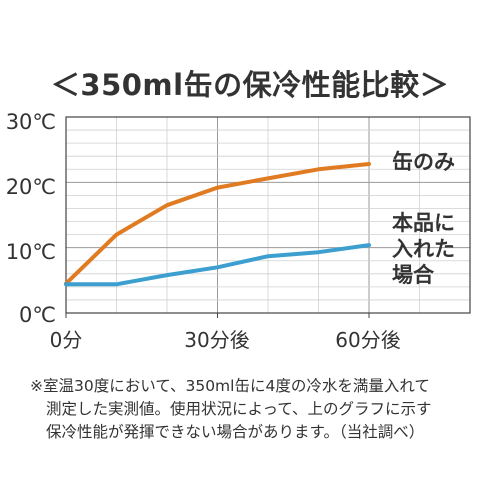 This screenshot has height=500, width=500. I want to click on y-tick-label: 0℃, so click(37, 315).